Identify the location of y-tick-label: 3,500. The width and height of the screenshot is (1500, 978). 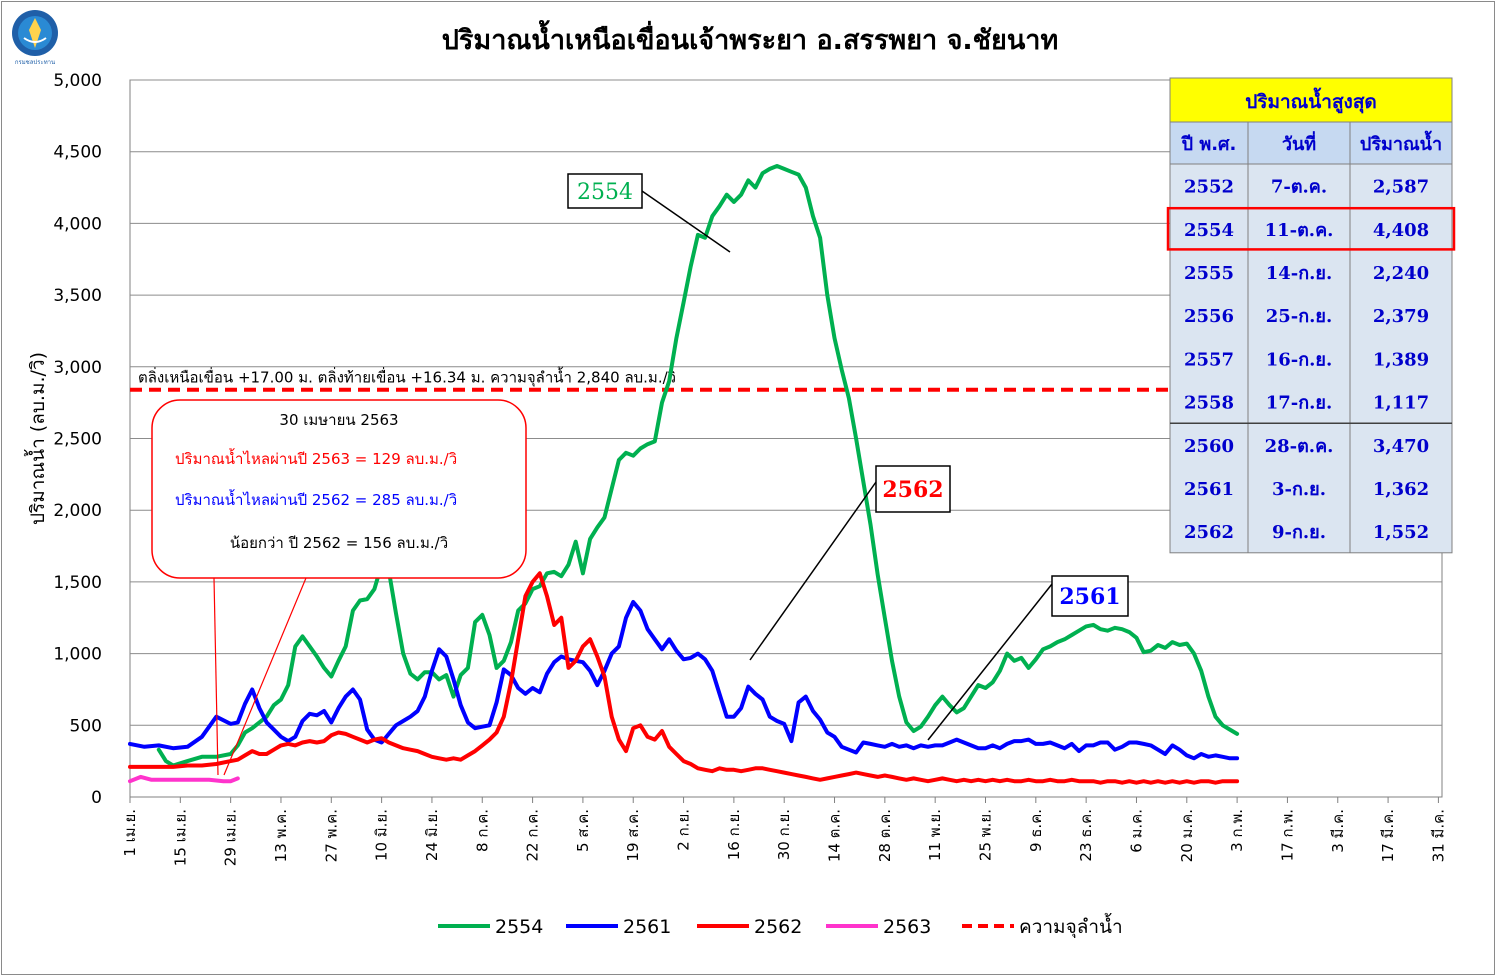
(77, 296).